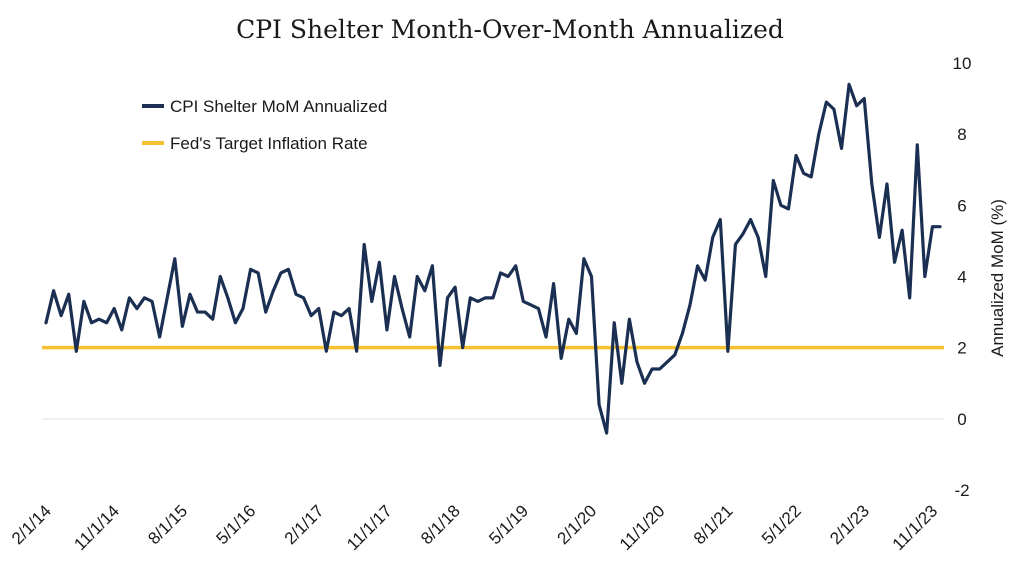  Describe the element at coordinates (997, 278) in the screenshot. I see `y-axis-label: Annualized MoM (%)` at that location.